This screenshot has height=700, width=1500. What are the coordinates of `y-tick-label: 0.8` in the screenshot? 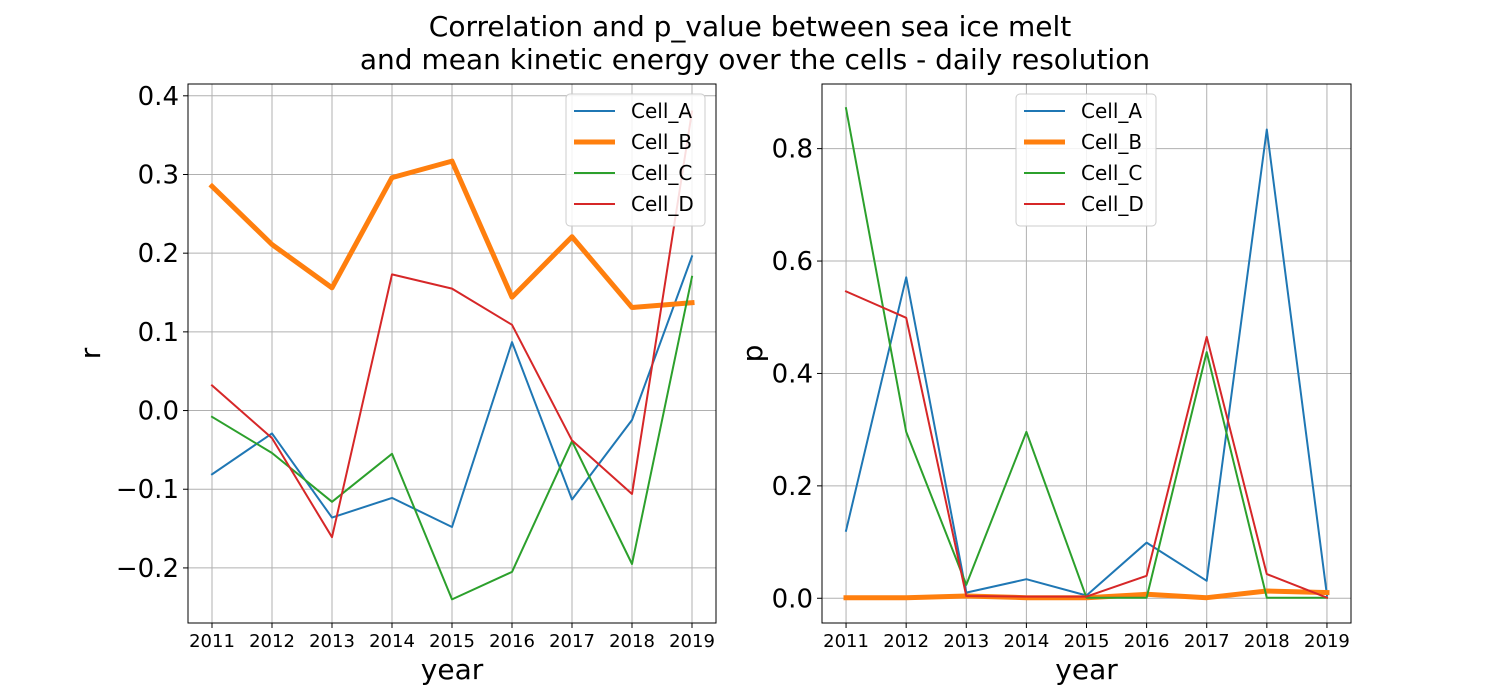 It's located at (792, 150).